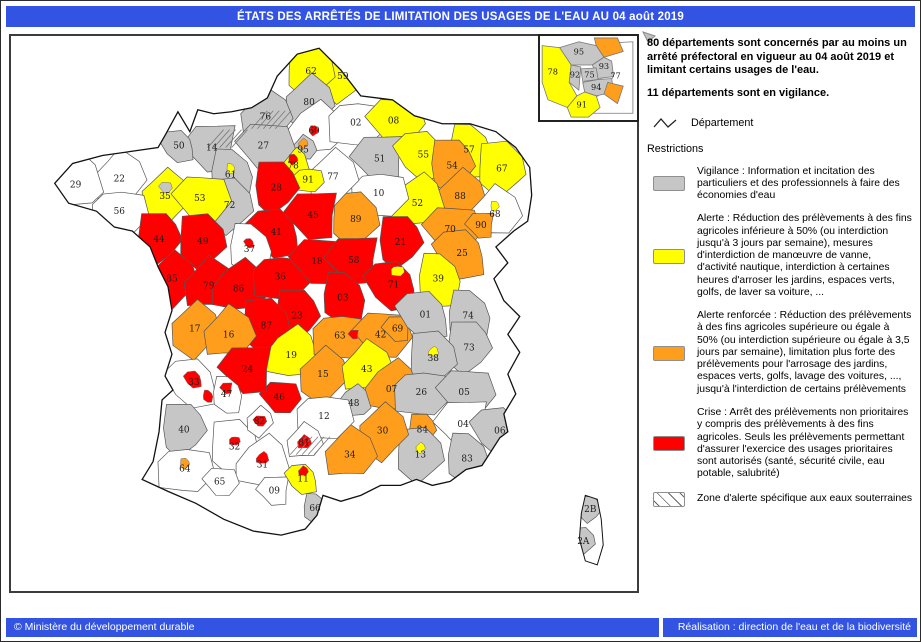  I want to click on svg-text: 80, so click(309, 103).